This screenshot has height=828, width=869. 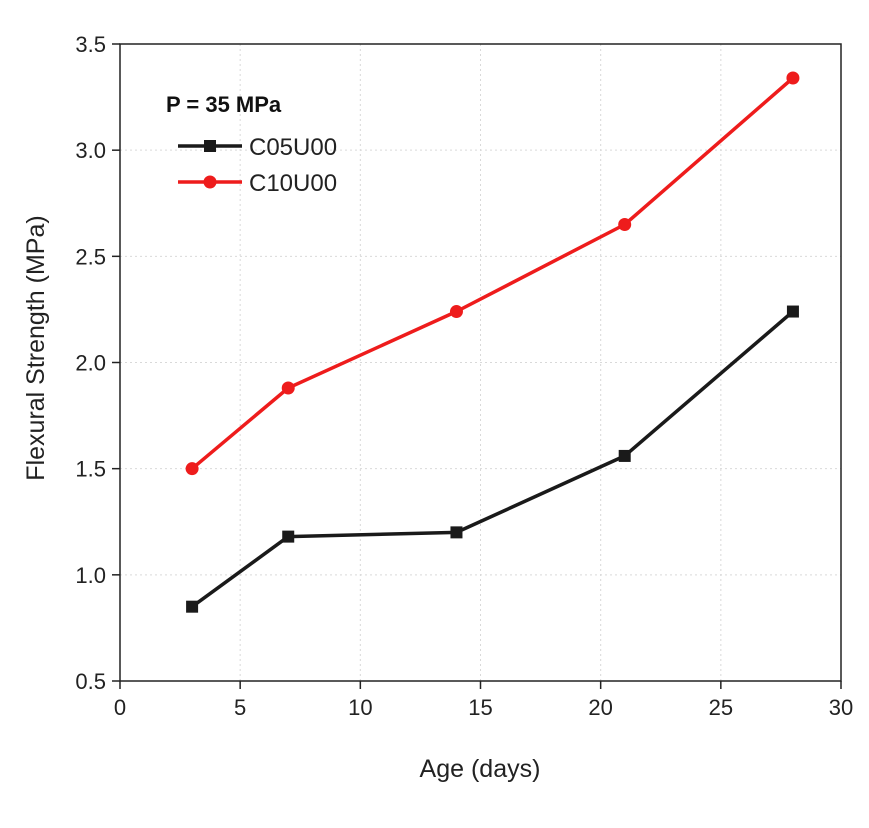 I want to click on legend-title: P = 35 MPa, so click(x=224, y=104).